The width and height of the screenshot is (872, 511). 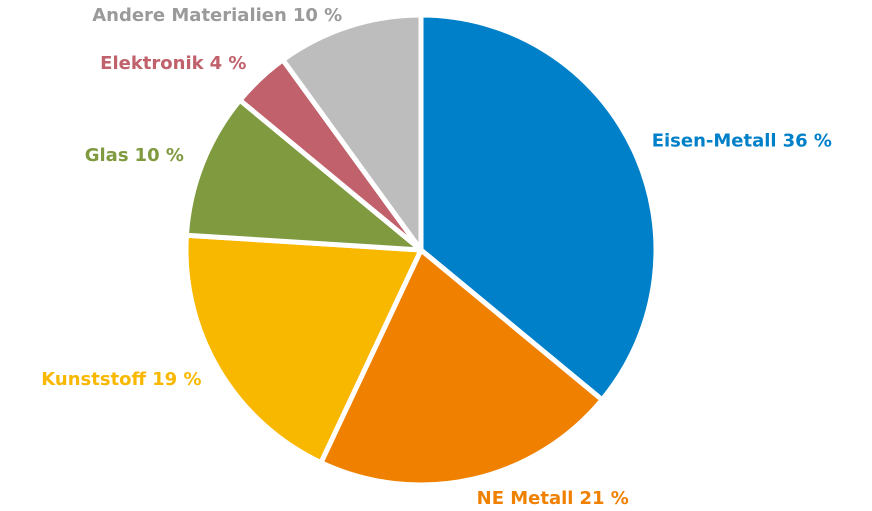 What do you see at coordinates (228, 63) in the screenshot?
I see `slice-value: 4 %` at bounding box center [228, 63].